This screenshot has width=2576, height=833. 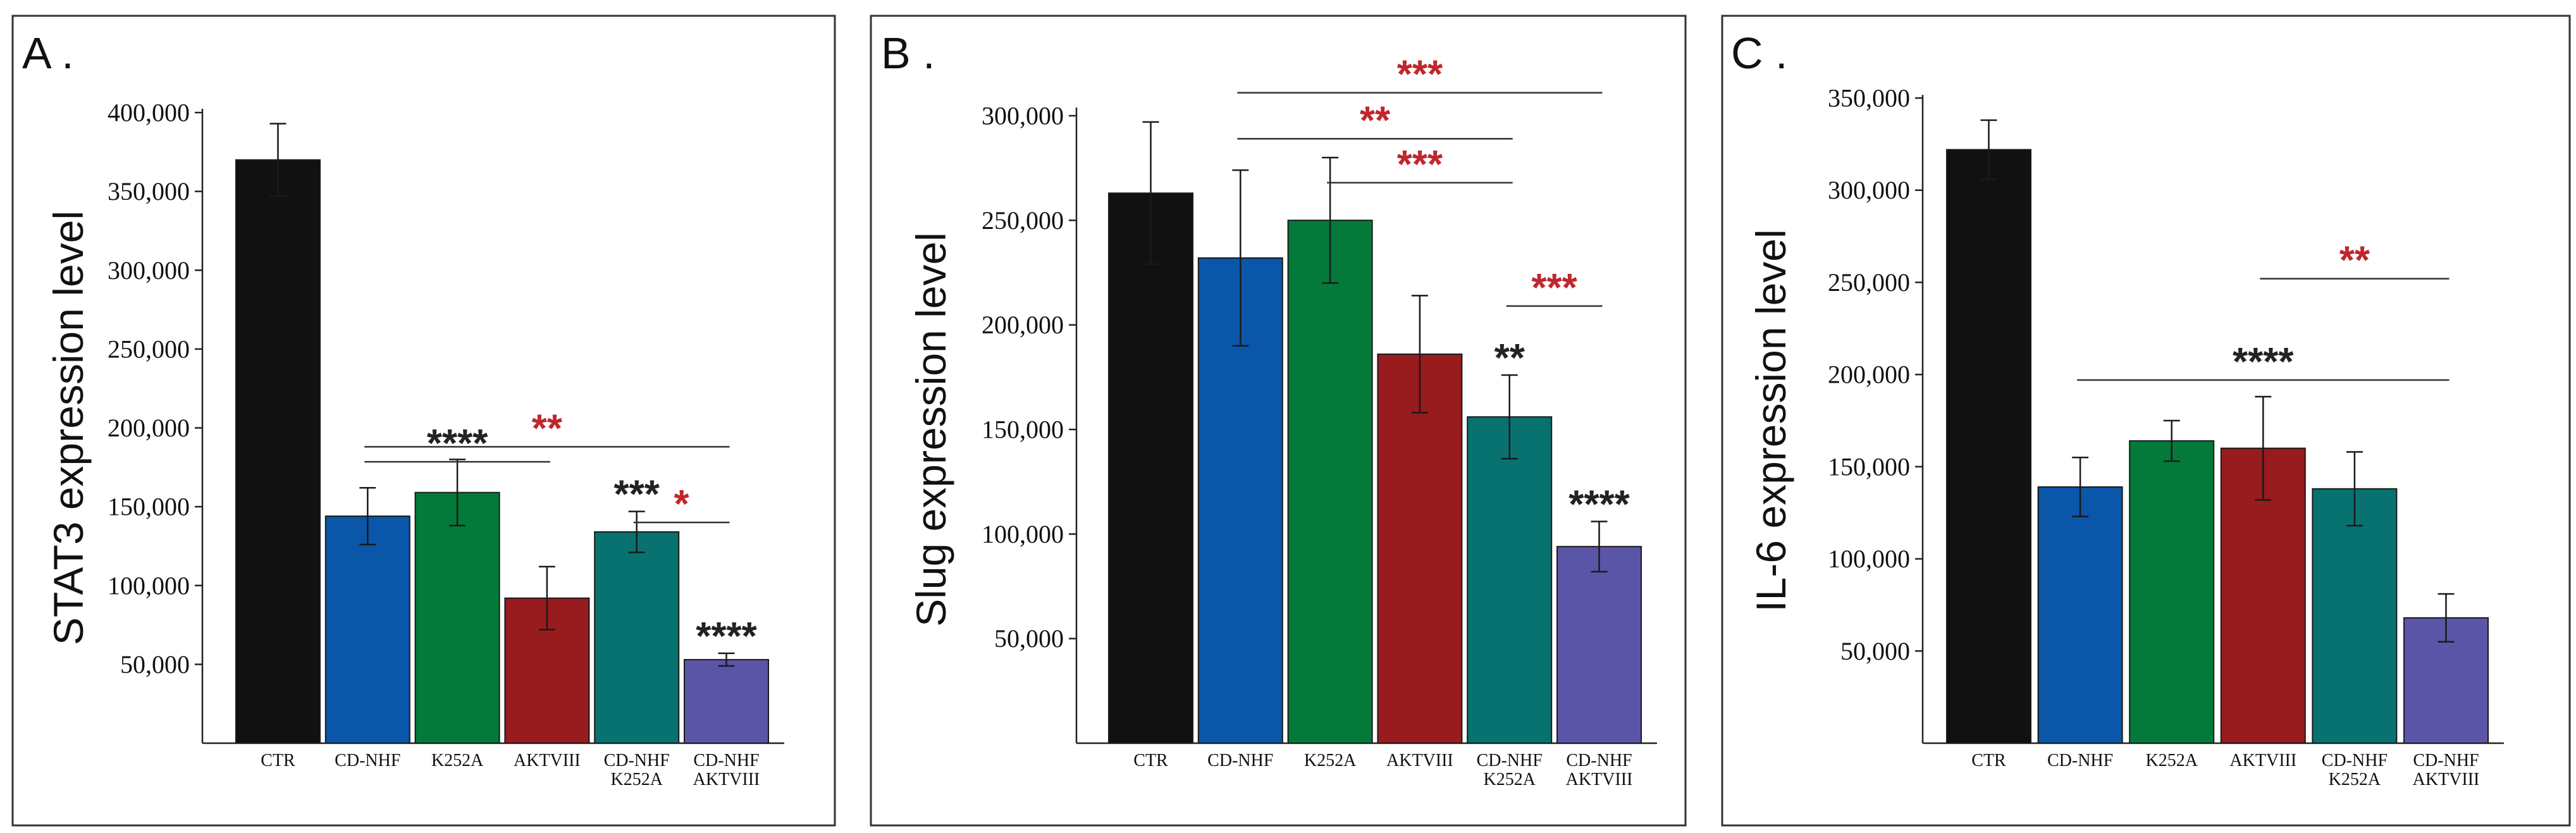 What do you see at coordinates (1770, 420) in the screenshot?
I see `y-axis-label: IL-6 expression level` at bounding box center [1770, 420].